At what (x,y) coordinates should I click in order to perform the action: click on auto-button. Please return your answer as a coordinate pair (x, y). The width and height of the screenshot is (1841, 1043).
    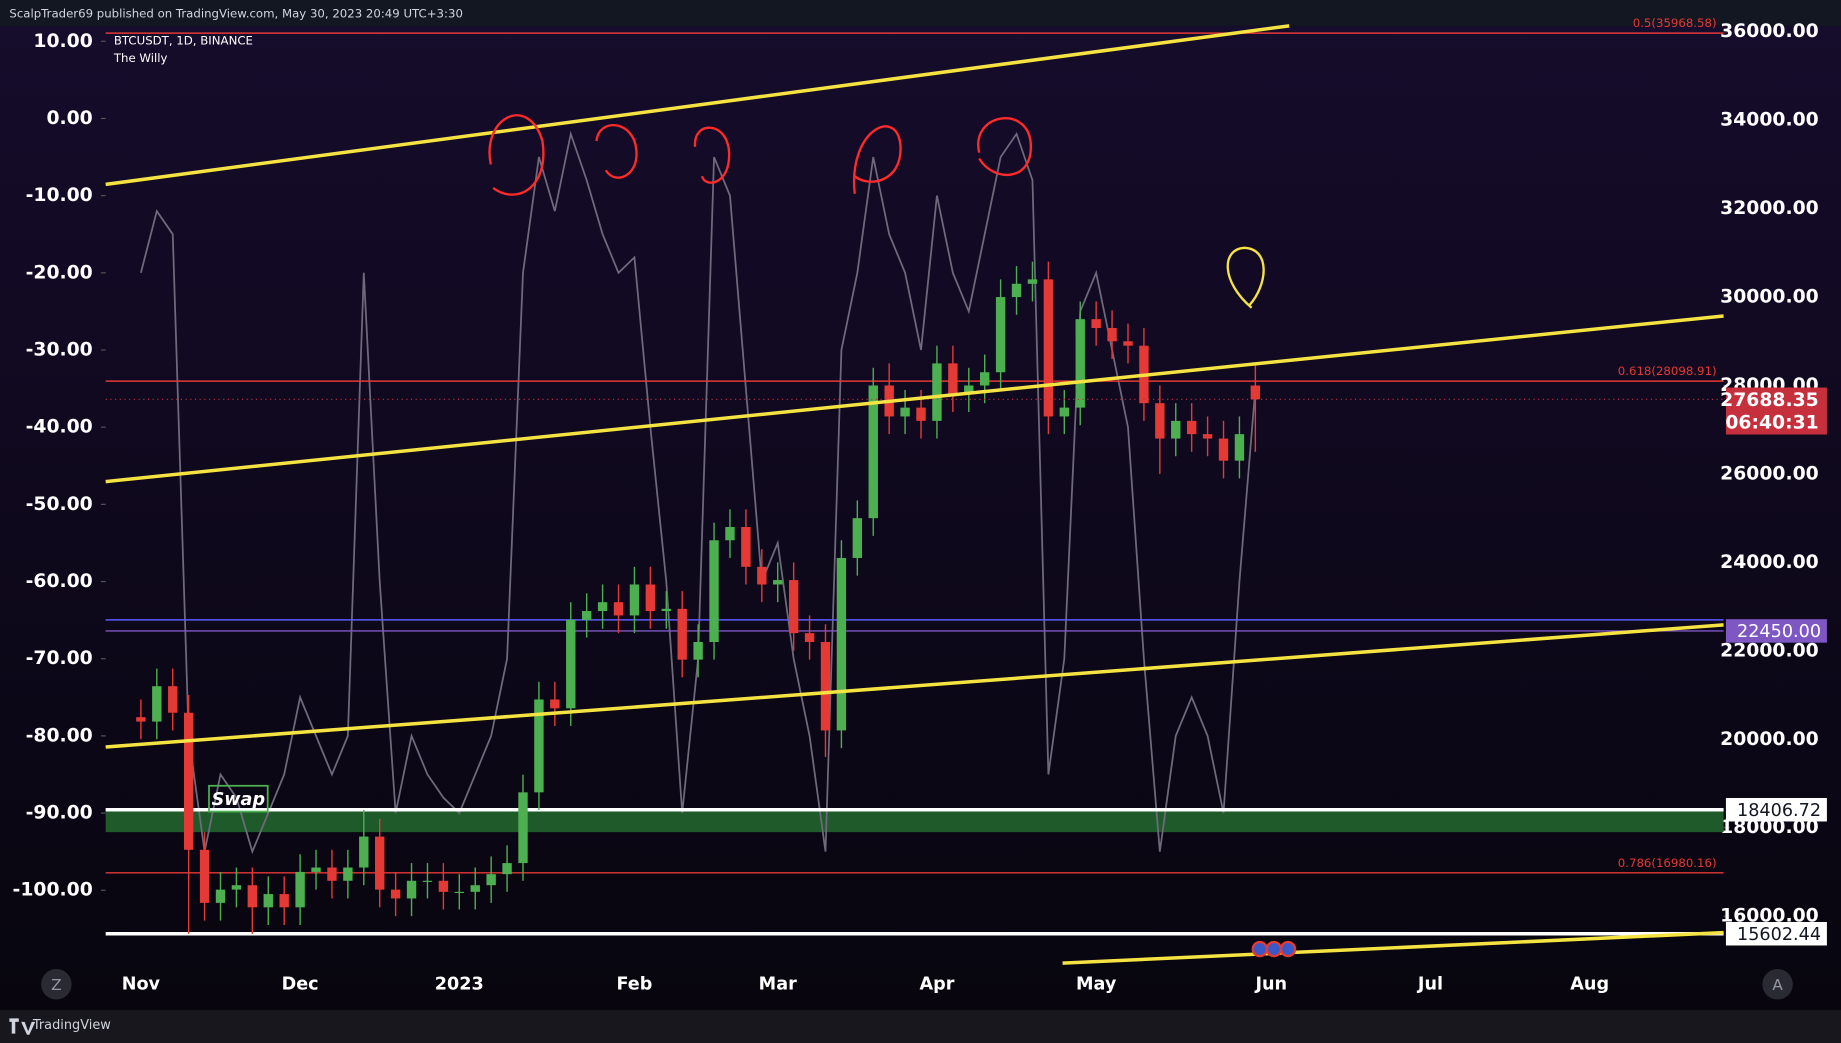
    Looking at the image, I should click on (1777, 984).